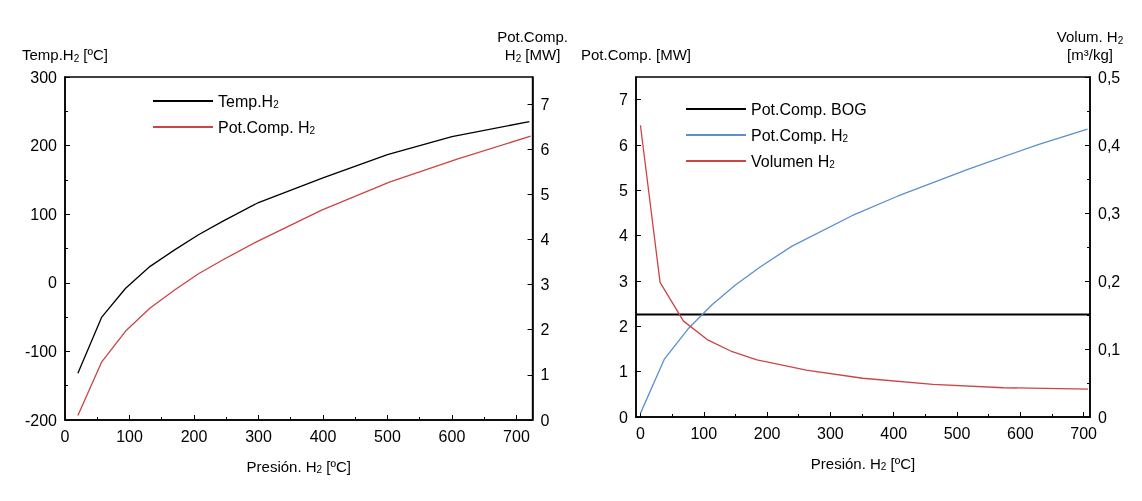  Describe the element at coordinates (545, 149) in the screenshot. I see `y2-tick-label: 6` at that location.